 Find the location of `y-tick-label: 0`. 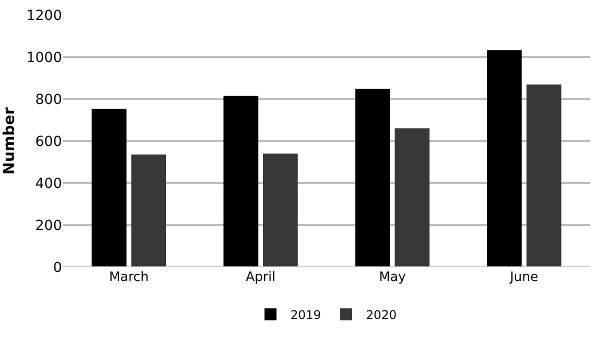

y-tick-label: 0 is located at coordinates (57, 268).